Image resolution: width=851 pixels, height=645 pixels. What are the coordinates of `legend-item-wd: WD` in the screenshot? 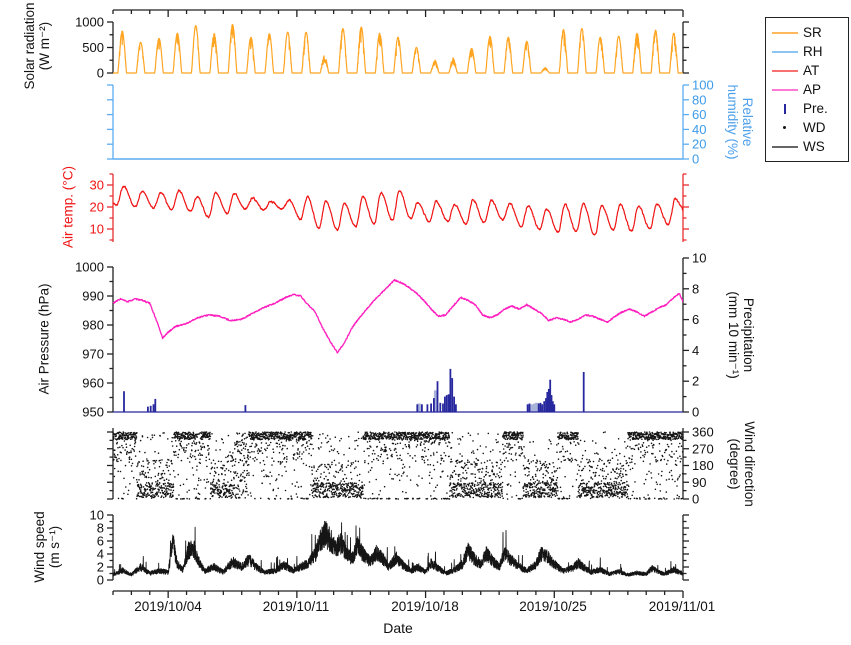 It's located at (808, 127).